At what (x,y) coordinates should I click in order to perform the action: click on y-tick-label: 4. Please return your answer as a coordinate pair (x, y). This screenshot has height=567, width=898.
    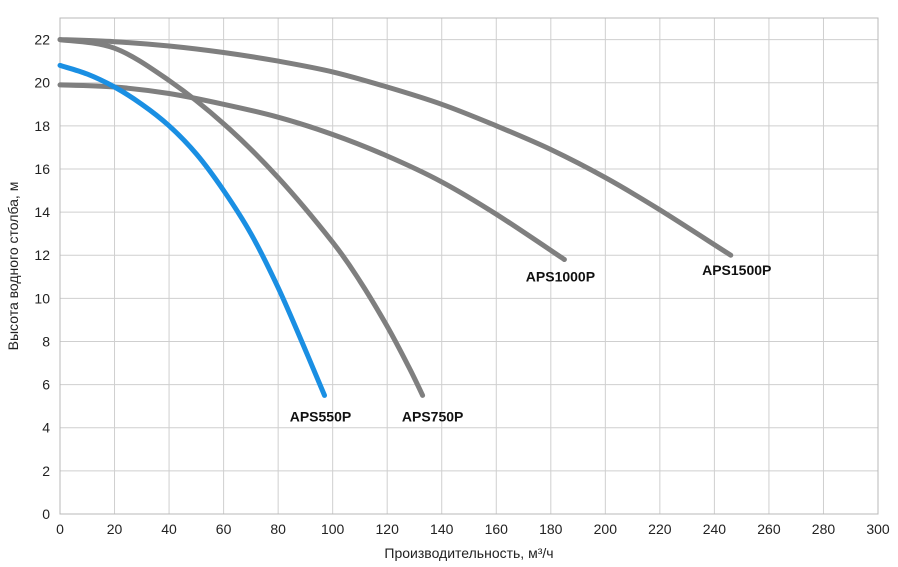
    Looking at the image, I should click on (46, 428).